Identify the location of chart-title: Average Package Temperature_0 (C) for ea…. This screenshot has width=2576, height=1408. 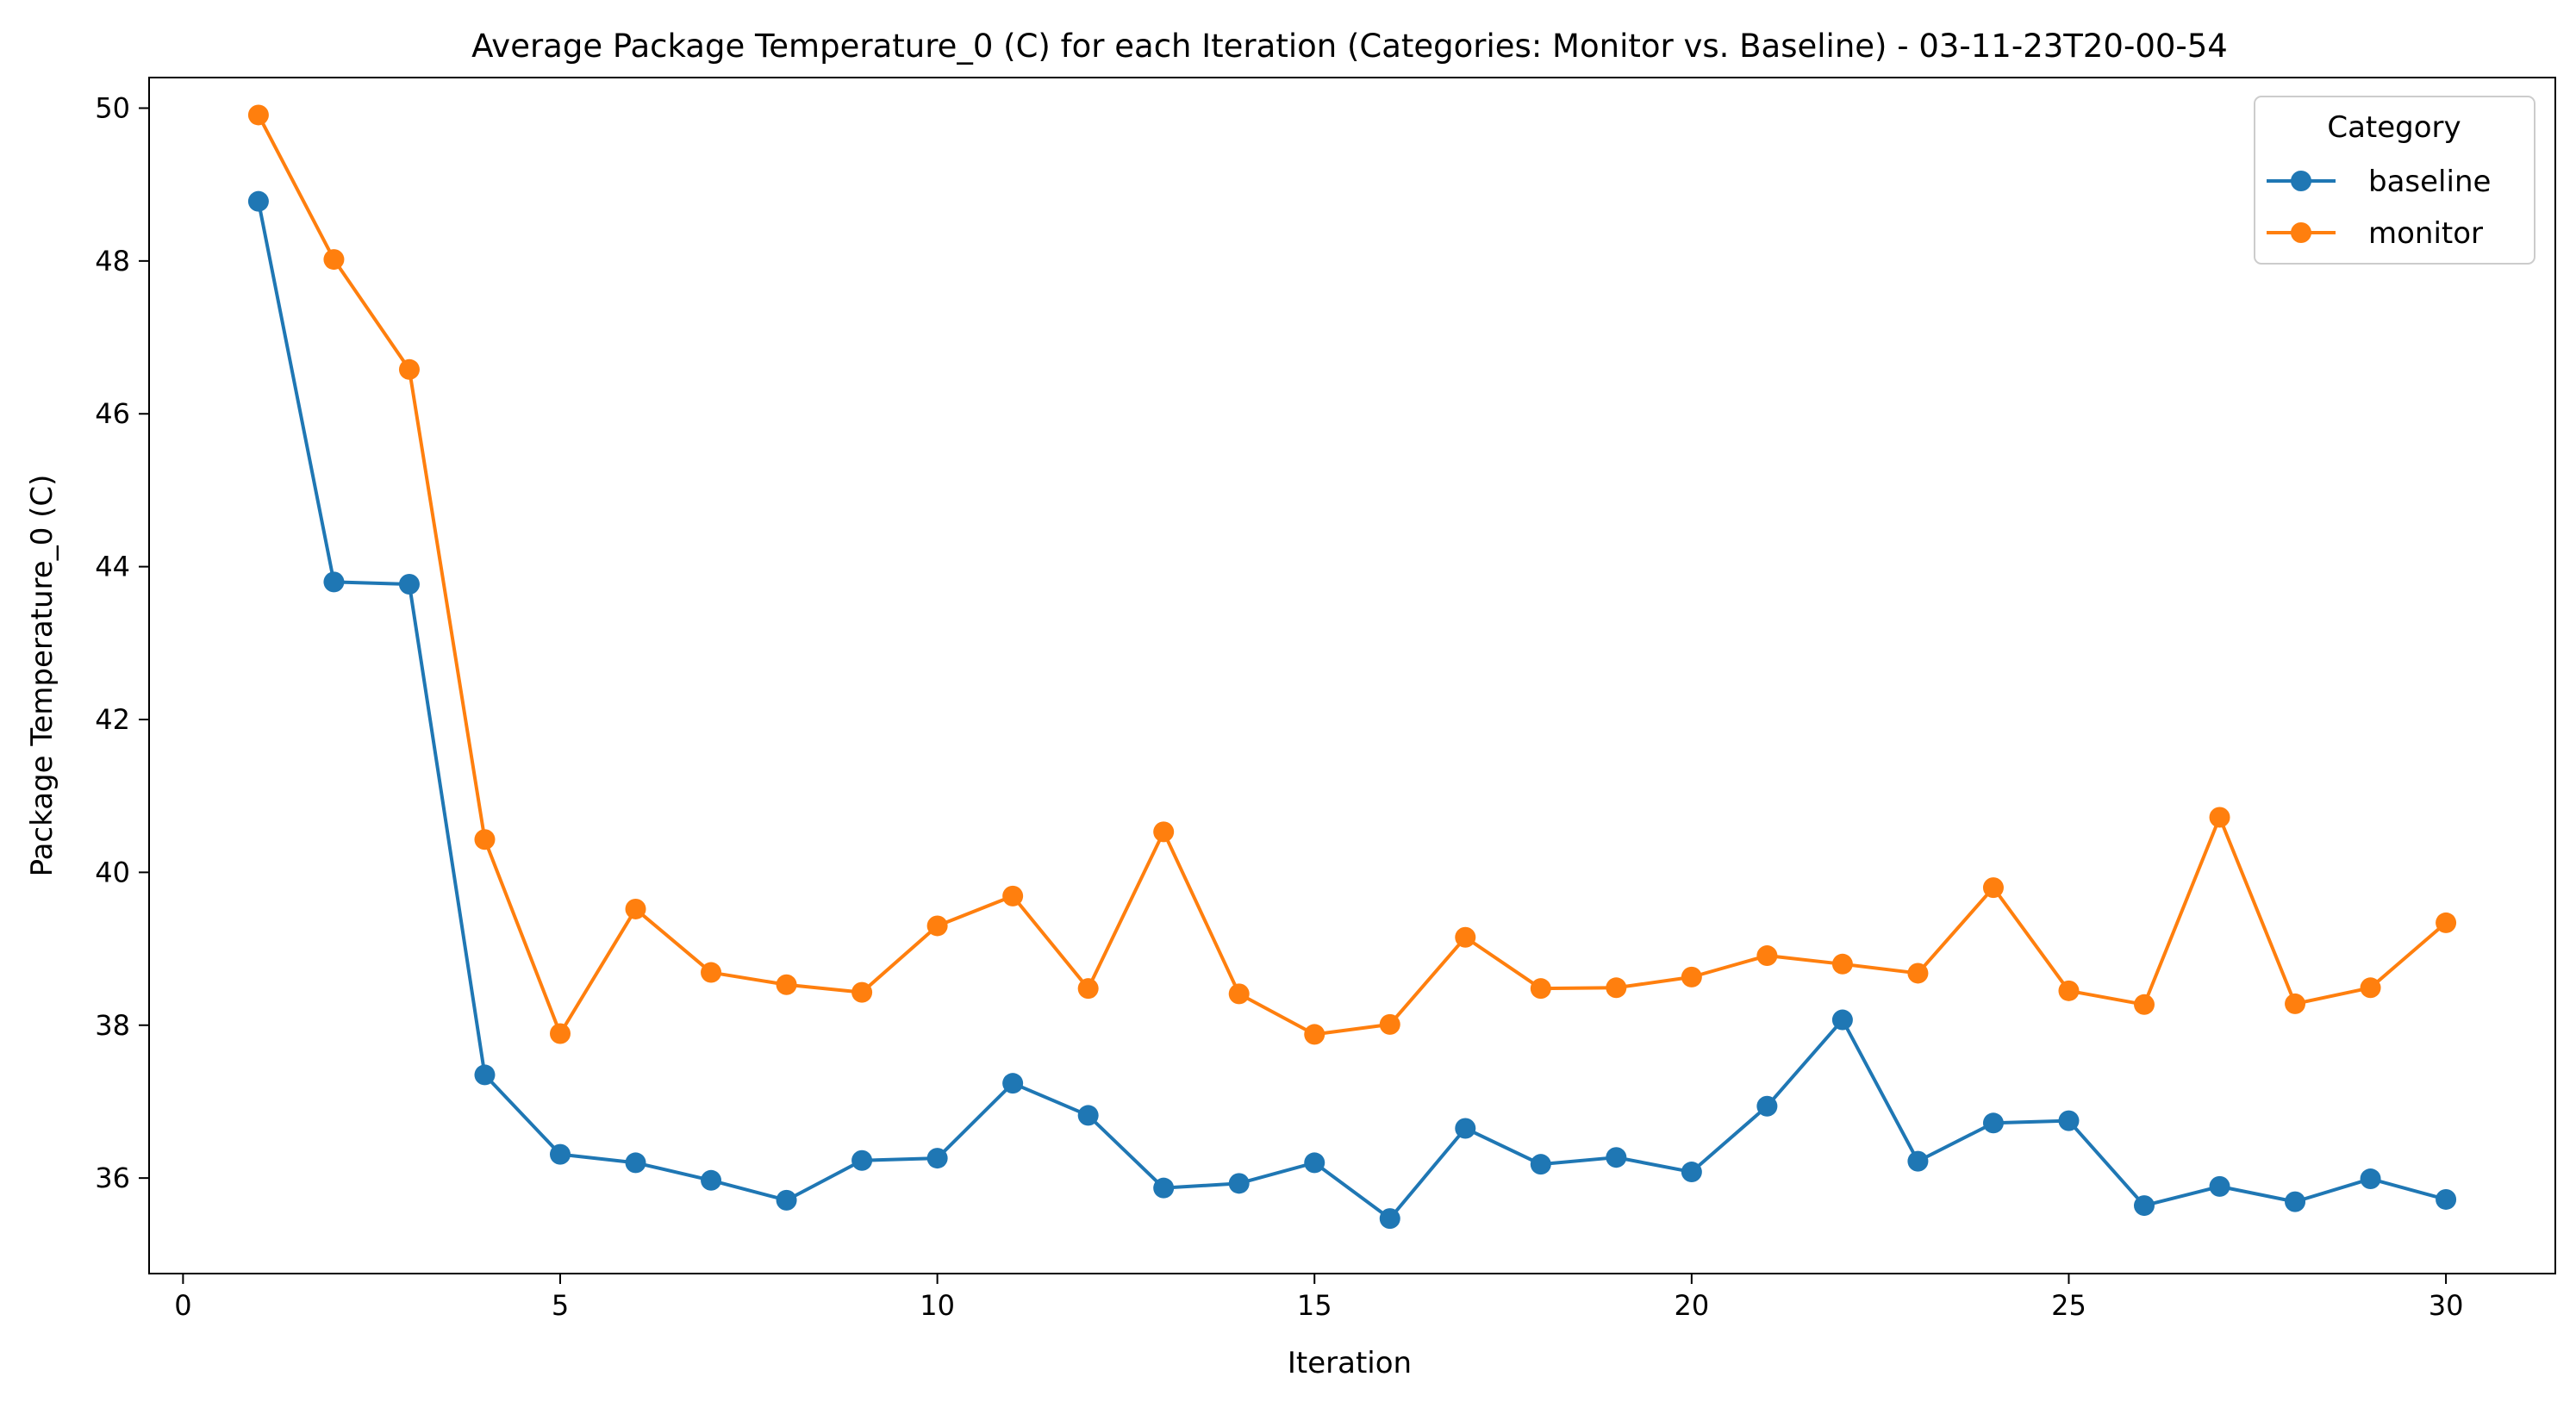
(1349, 46).